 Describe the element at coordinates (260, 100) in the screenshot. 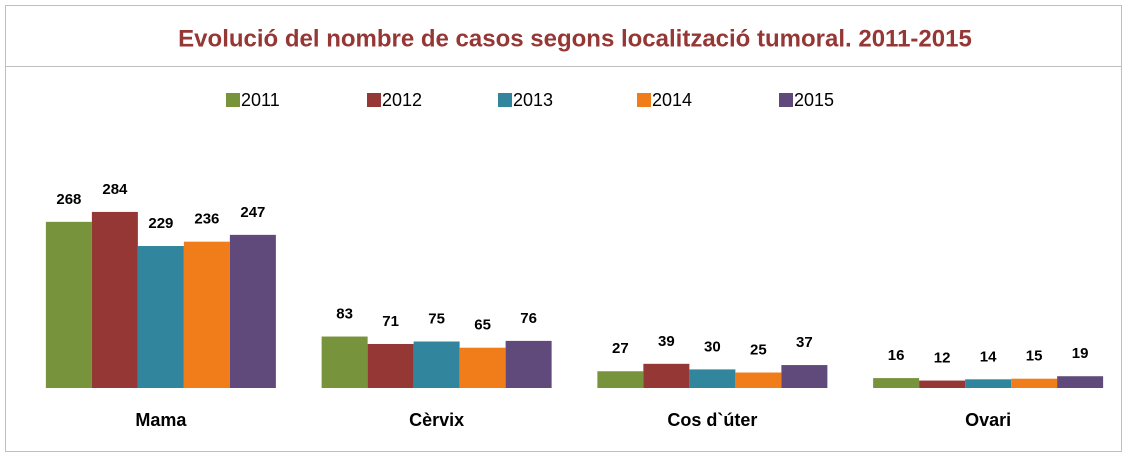

I see `legend-label: 2011` at that location.